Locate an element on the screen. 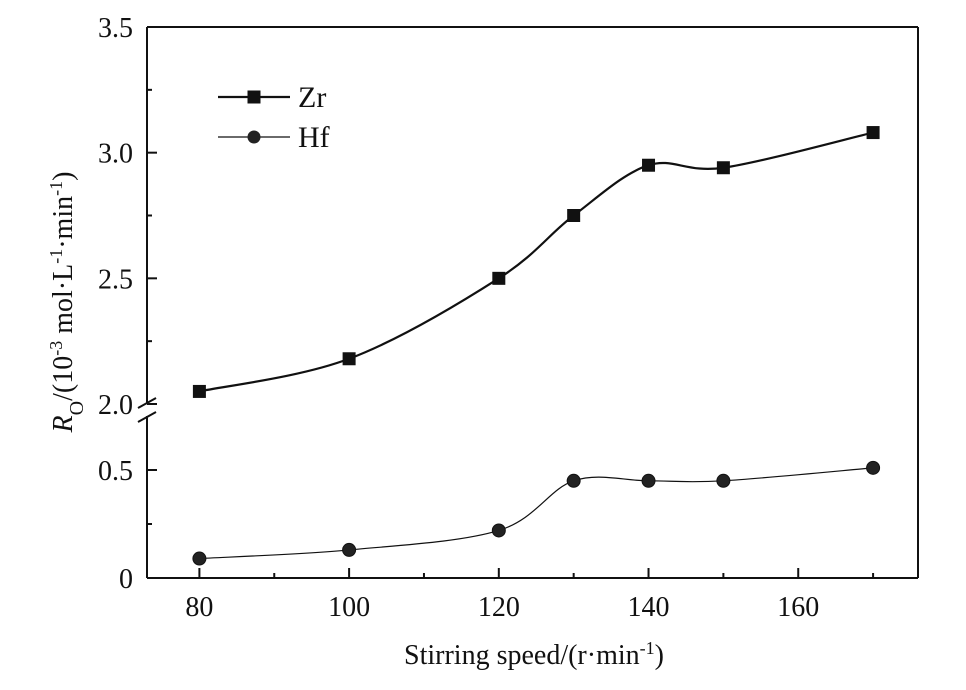 The image size is (966, 690). series-line-hf is located at coordinates (536, 513).